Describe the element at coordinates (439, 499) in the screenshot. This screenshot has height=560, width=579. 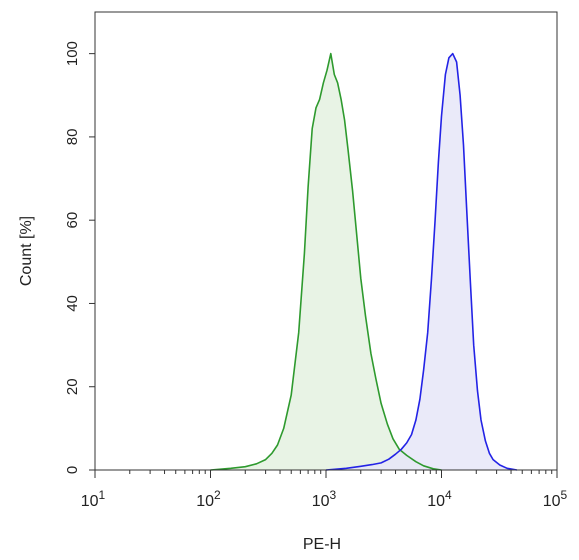
I see `x-tick-label: 10⁴` at that location.